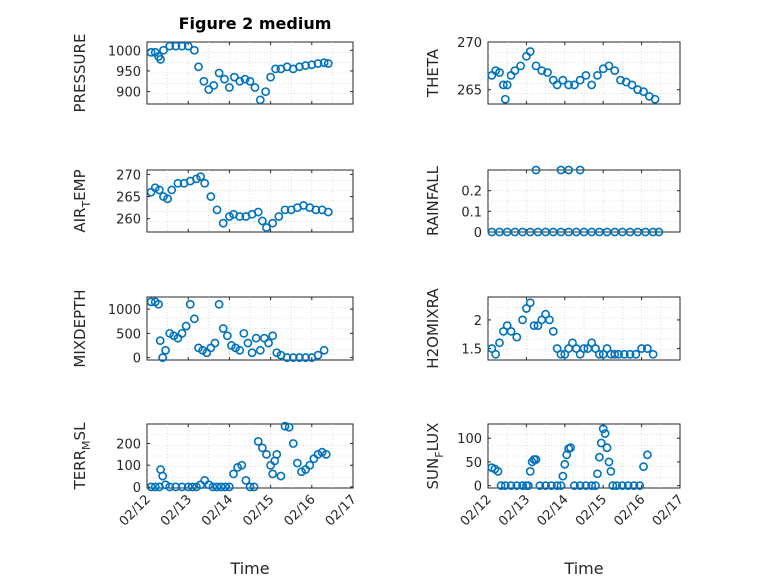 This screenshot has height=583, width=778. I want to click on chart-pressure: 900 950 1000 PRESSURE, so click(212, 73).